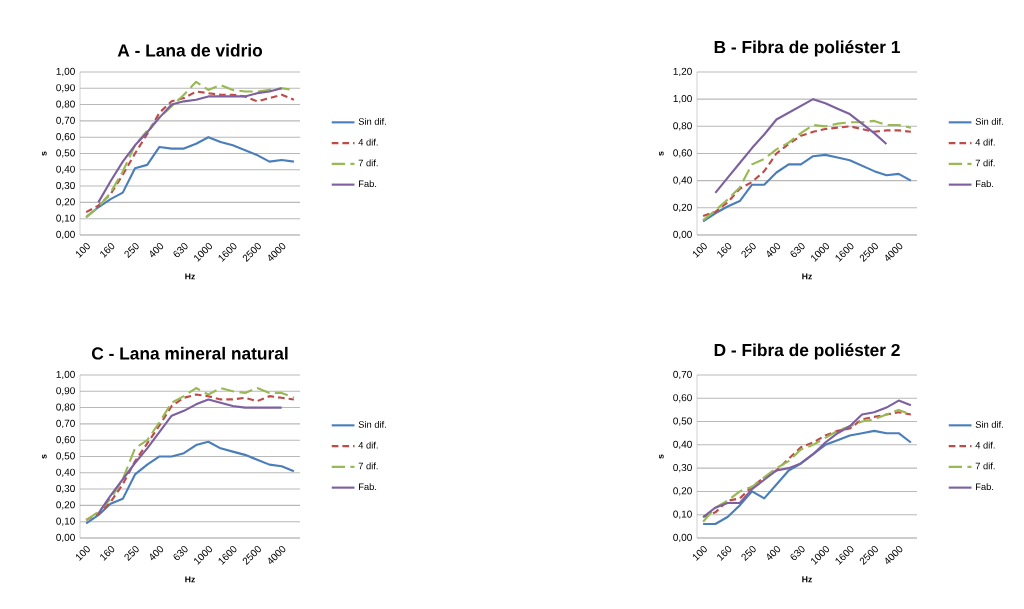 This screenshot has height=609, width=1024. What do you see at coordinates (807, 351) in the screenshot?
I see `chart-title: D - Fibra de poliéster 2` at bounding box center [807, 351].